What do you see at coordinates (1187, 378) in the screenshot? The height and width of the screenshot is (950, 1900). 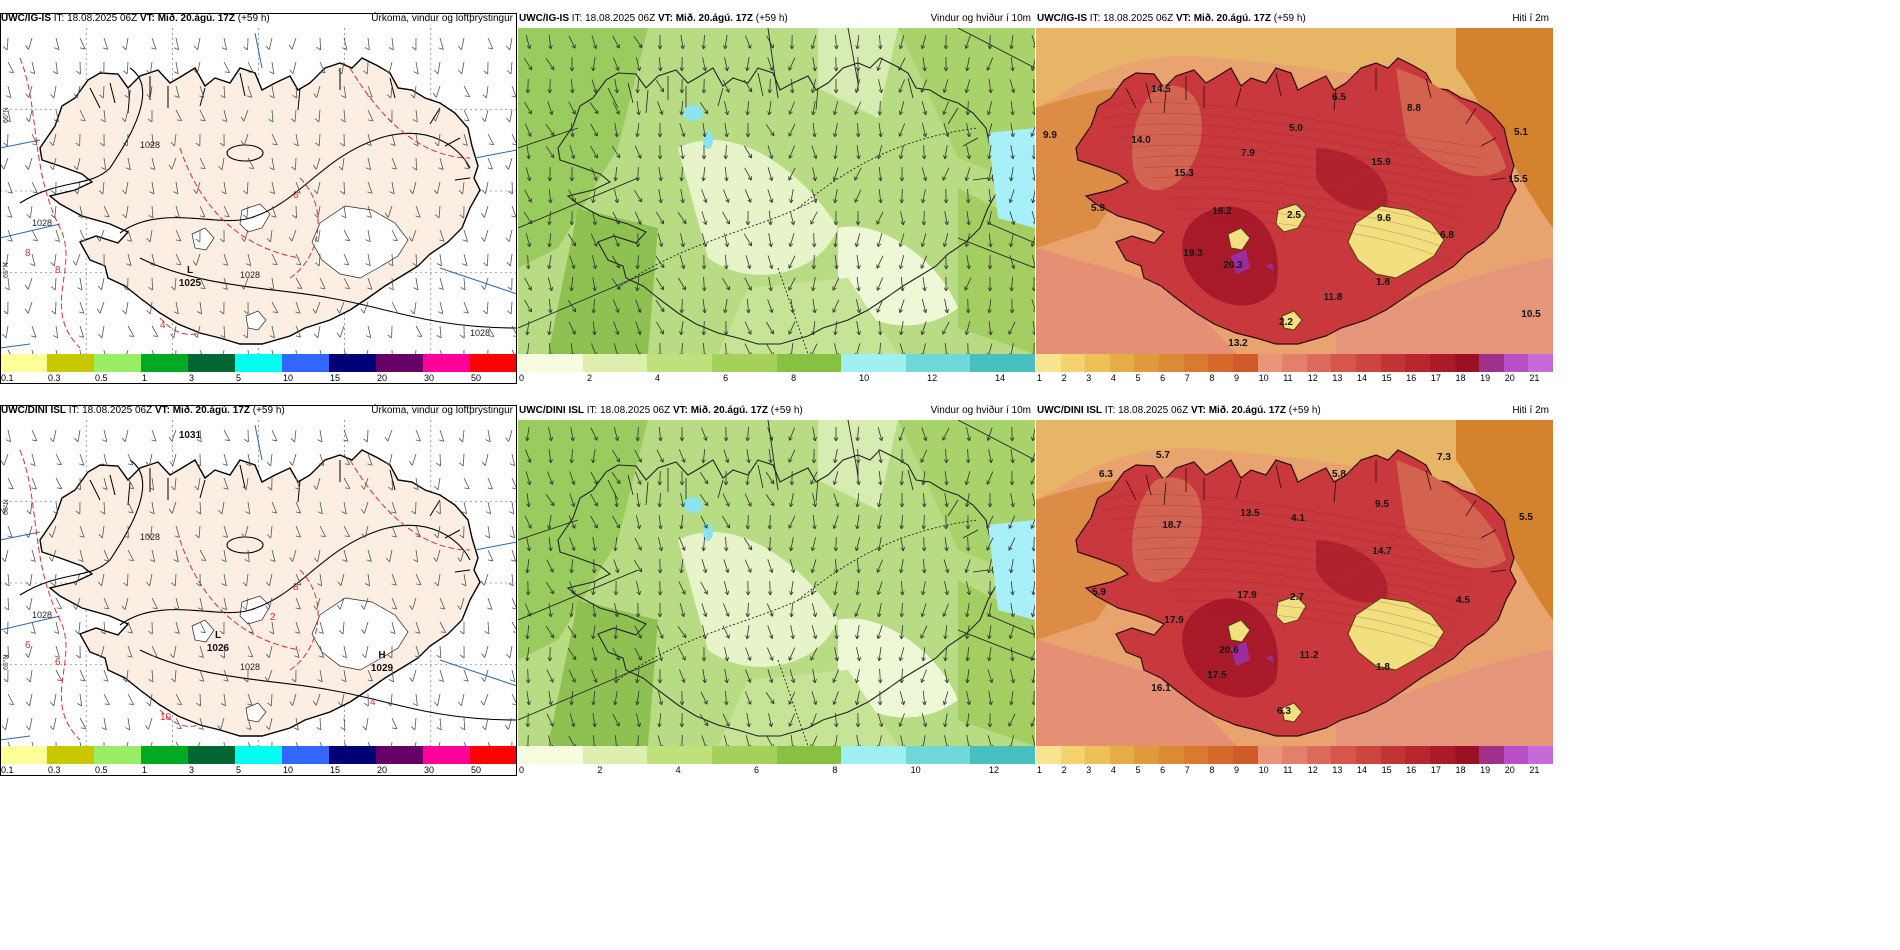 I see `temperature-tick-label: 7` at bounding box center [1187, 378].